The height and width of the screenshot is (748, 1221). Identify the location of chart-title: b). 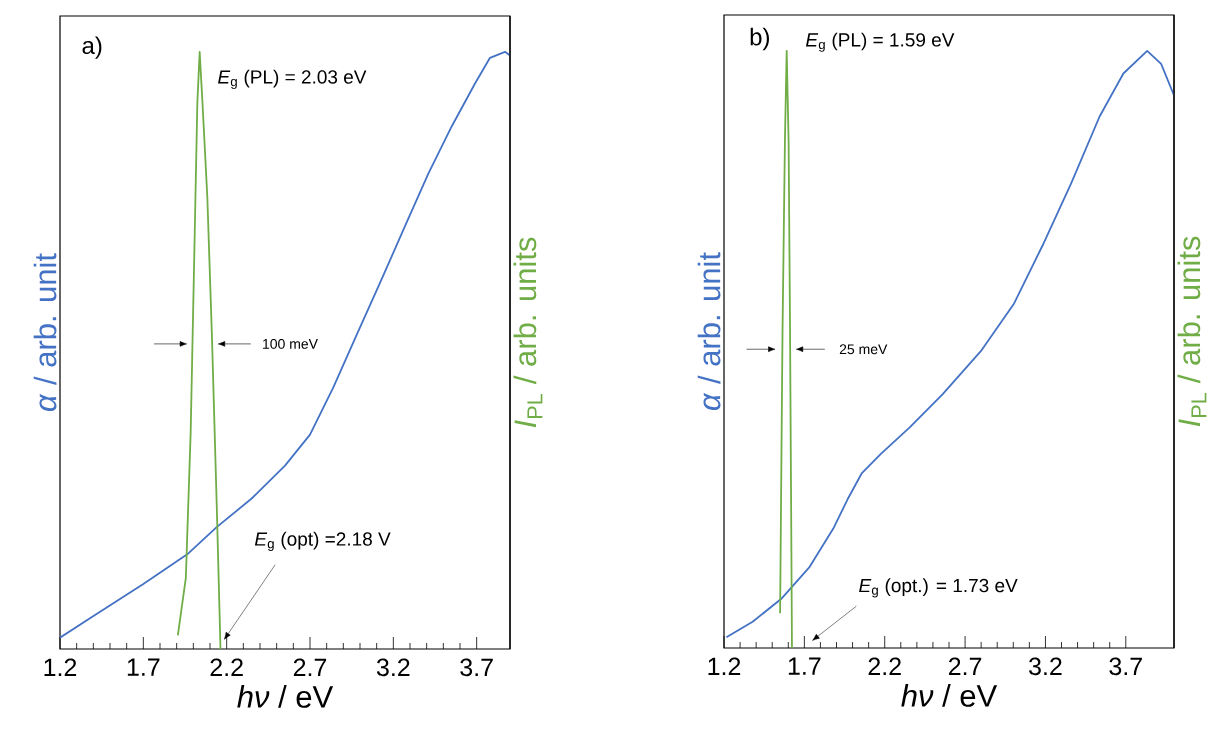
(759, 39).